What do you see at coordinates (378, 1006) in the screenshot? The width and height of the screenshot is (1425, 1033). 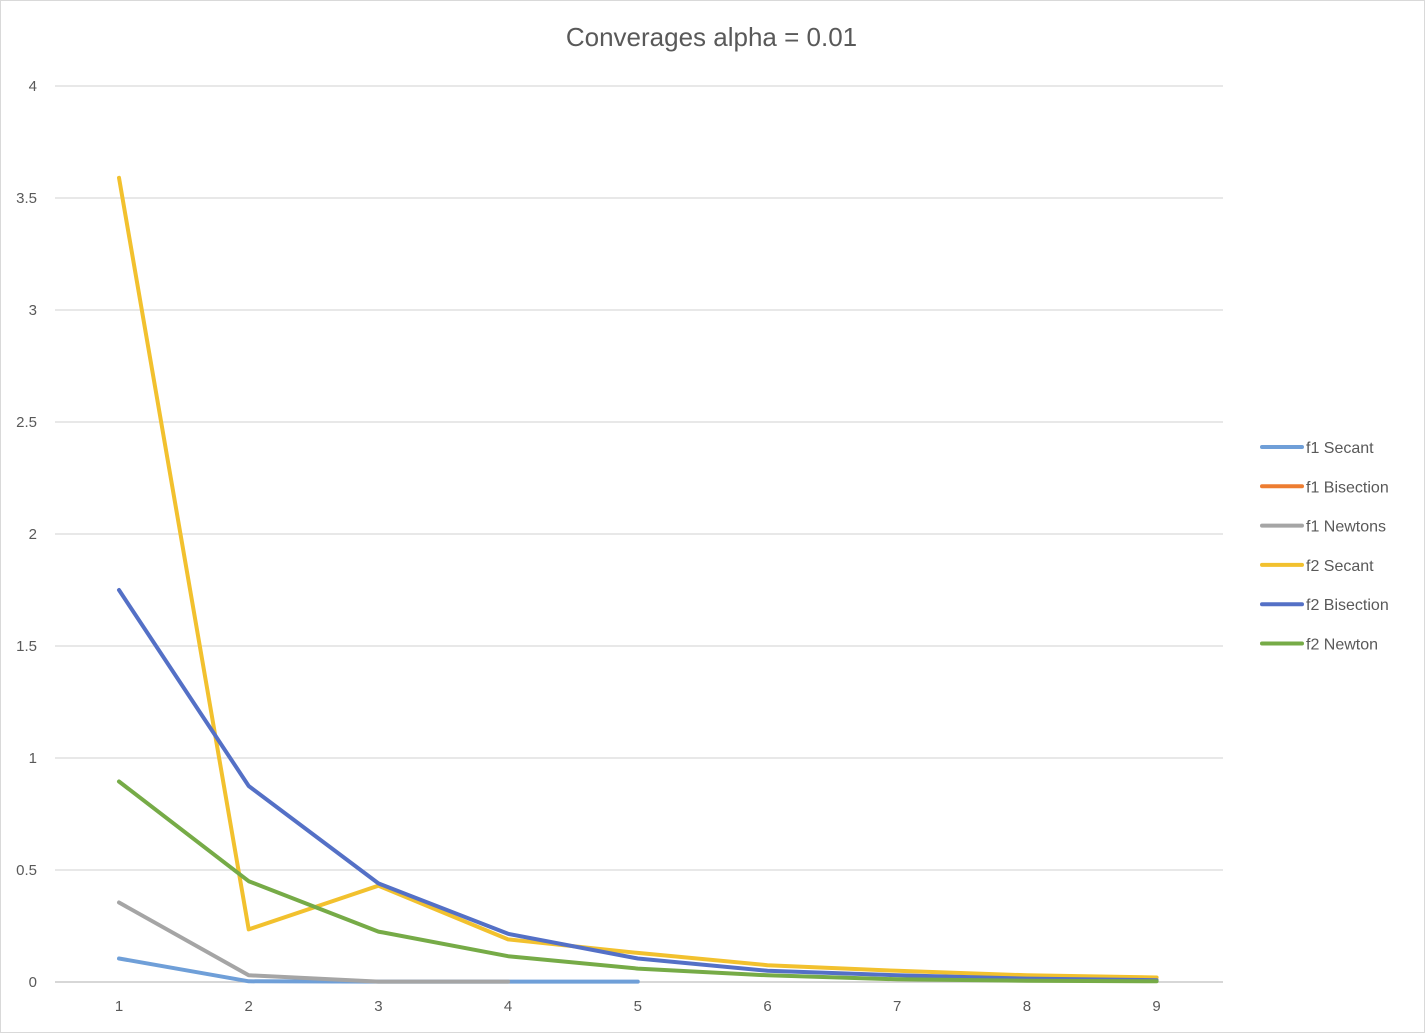 I see `x-tick-label: 3` at bounding box center [378, 1006].